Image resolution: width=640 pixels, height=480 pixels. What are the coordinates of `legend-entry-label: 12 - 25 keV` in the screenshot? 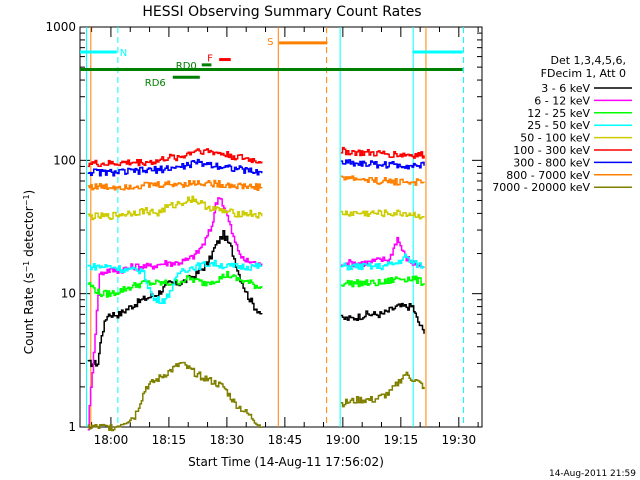 It's located at (558, 113).